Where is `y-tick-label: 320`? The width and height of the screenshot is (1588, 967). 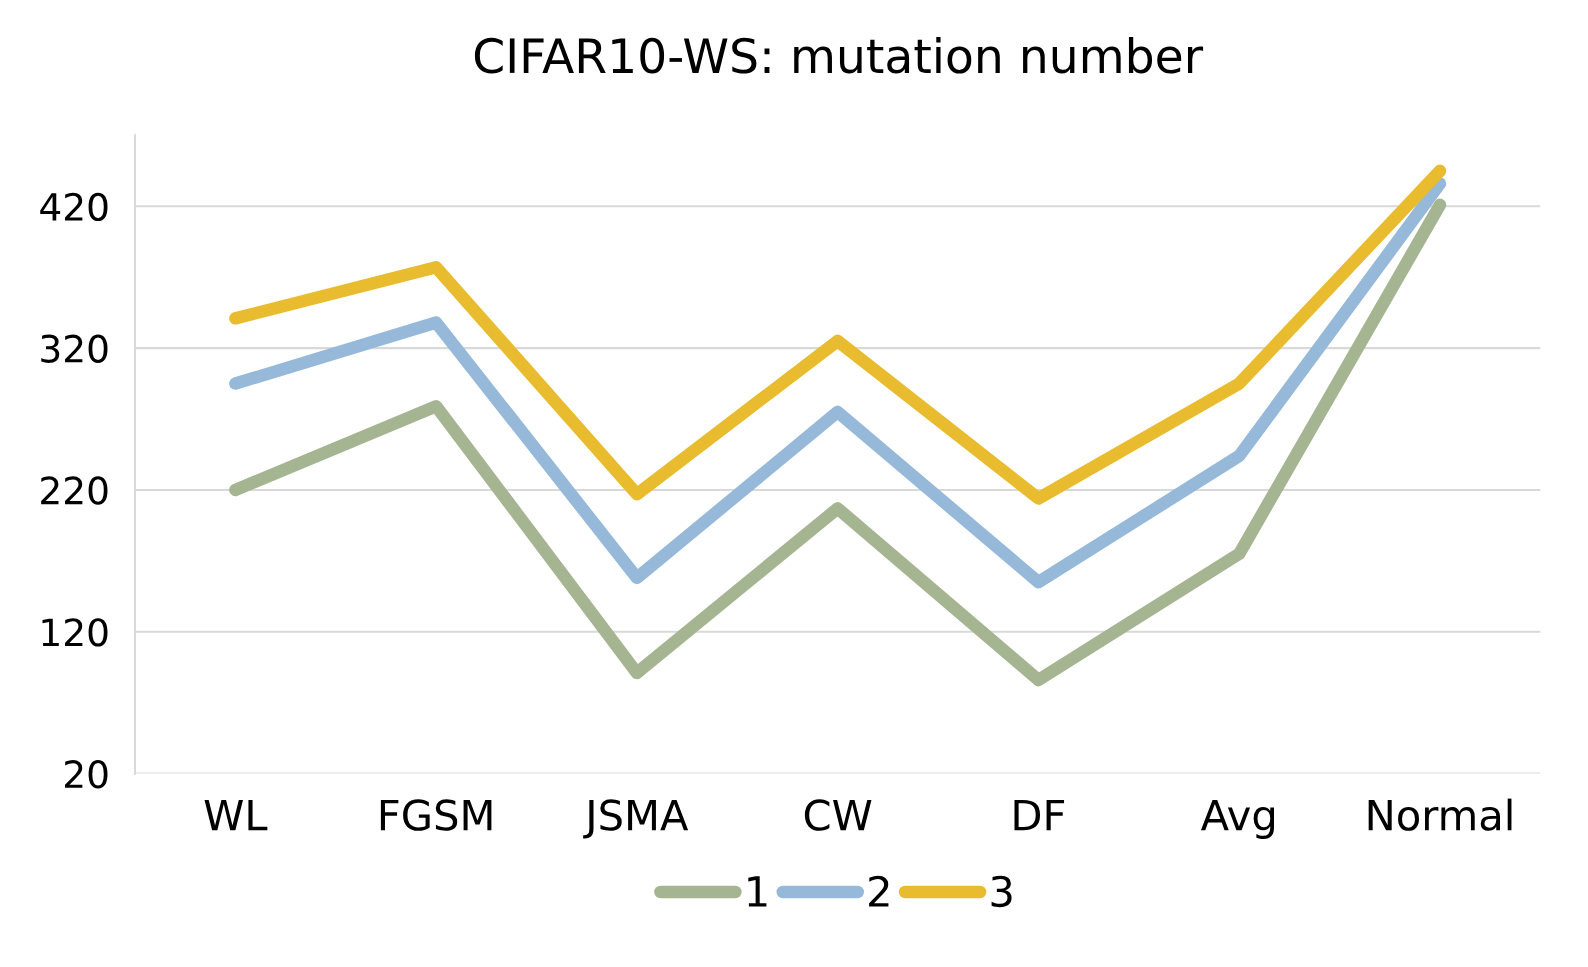 y-tick-label: 320 is located at coordinates (74, 348).